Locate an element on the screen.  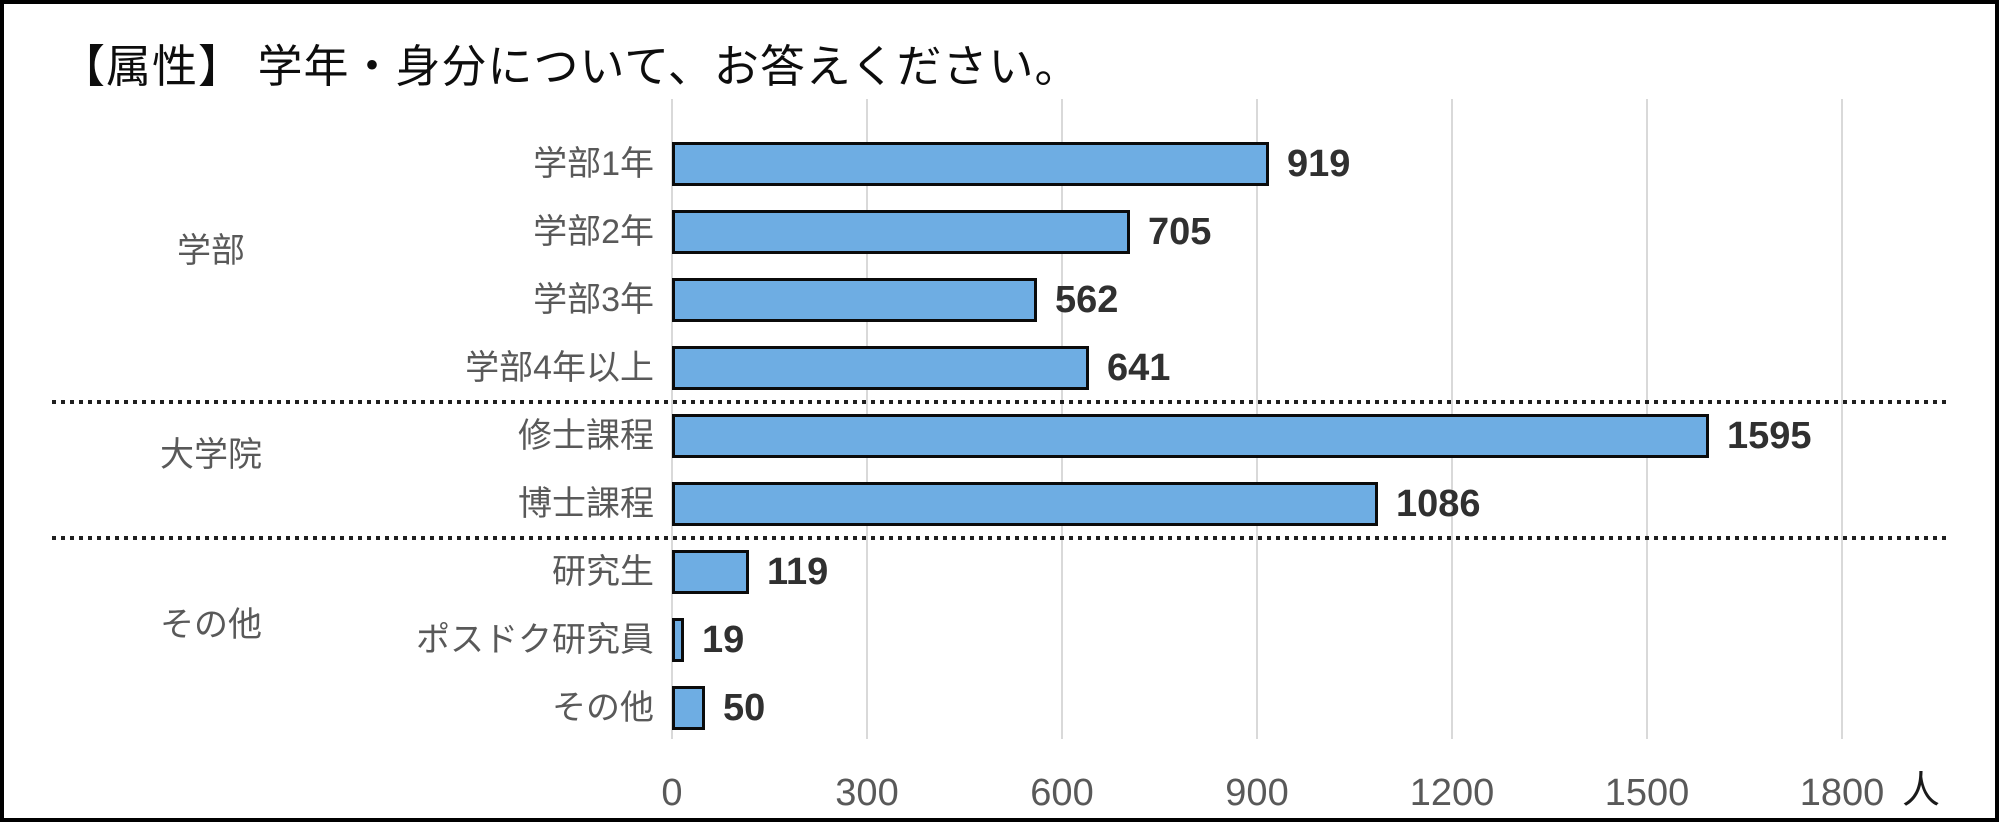
bar-value-label: 50 is located at coordinates (744, 708).